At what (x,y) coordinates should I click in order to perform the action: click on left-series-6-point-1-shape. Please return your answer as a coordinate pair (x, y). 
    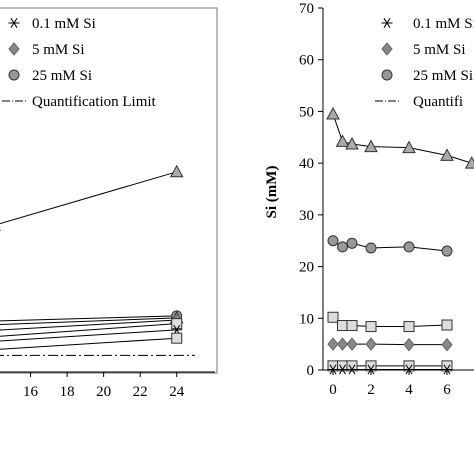
    Looking at the image, I should click on (177, 338).